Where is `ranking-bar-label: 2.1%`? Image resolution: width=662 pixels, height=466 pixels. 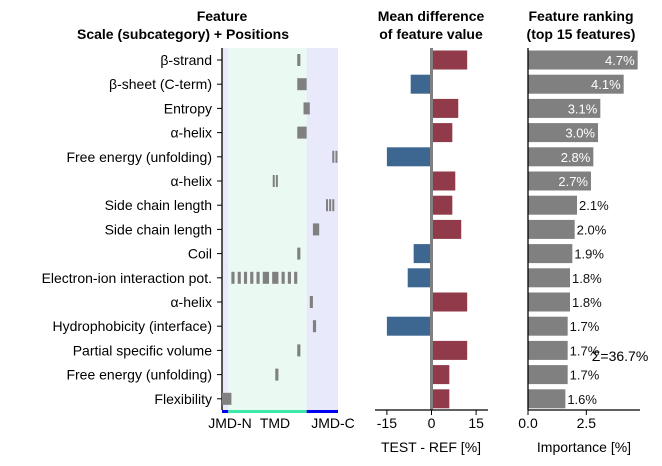
ranking-bar-label: 2.1% is located at coordinates (594, 205).